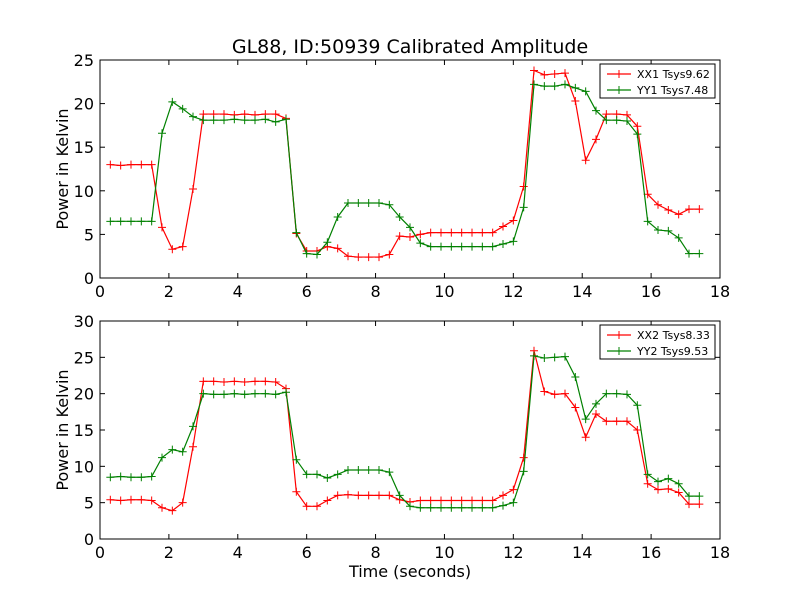  I want to click on x-tick-label: 18, so click(720, 291).